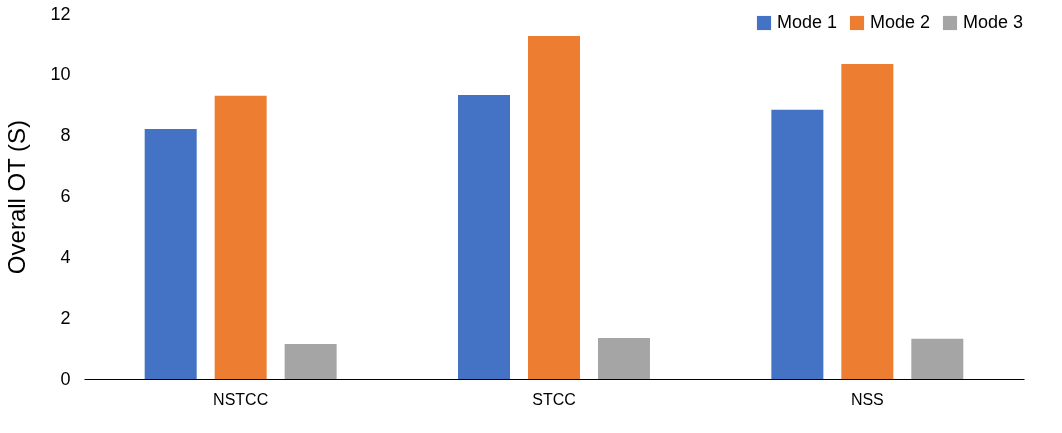  Describe the element at coordinates (993, 22) in the screenshot. I see `legend-label: Mode 3` at that location.